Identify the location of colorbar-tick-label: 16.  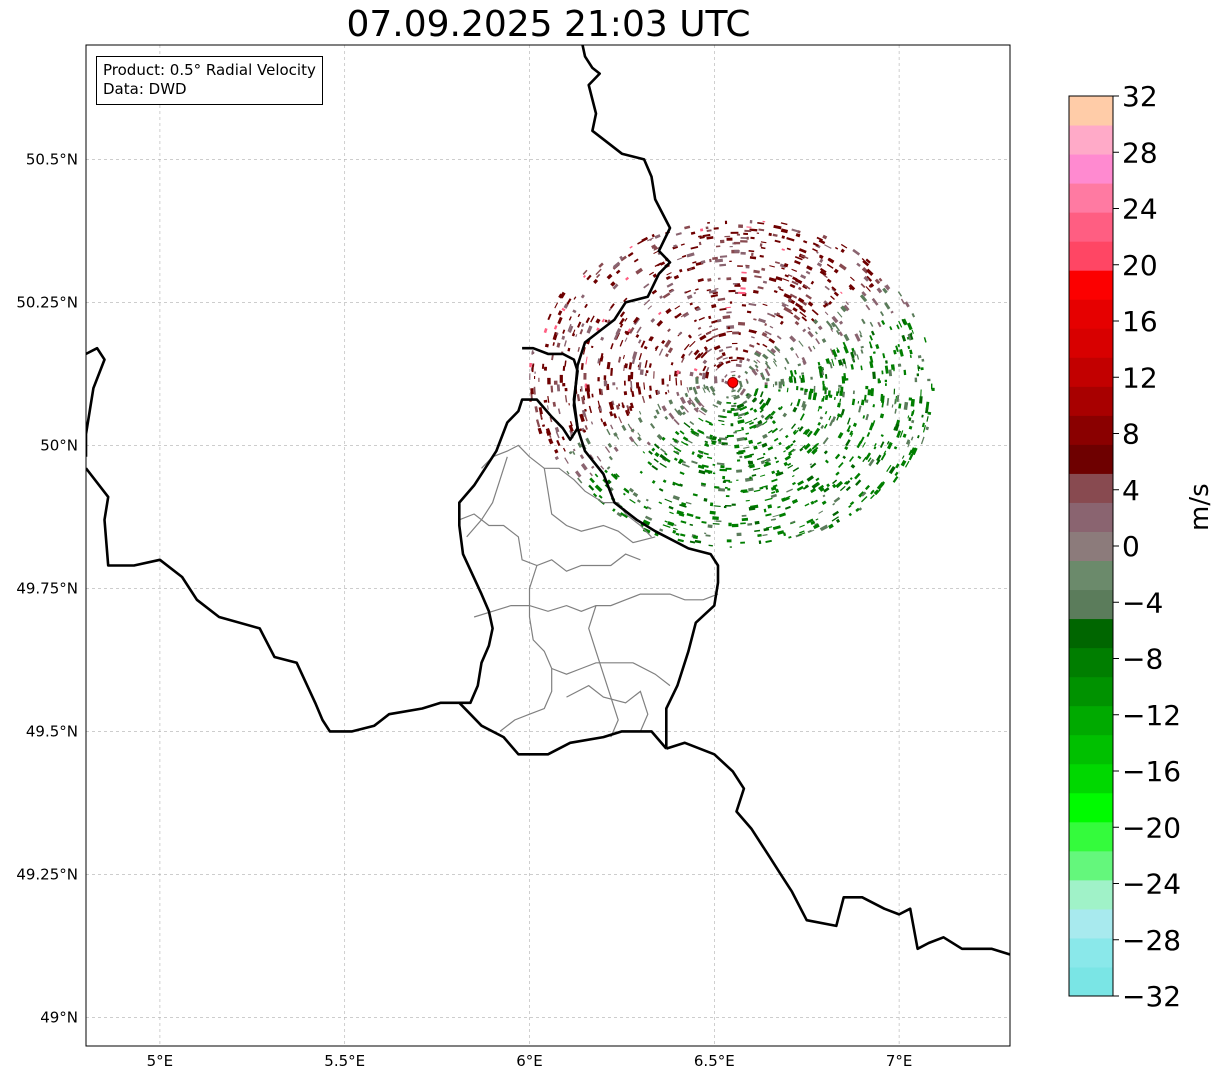
(1140, 321).